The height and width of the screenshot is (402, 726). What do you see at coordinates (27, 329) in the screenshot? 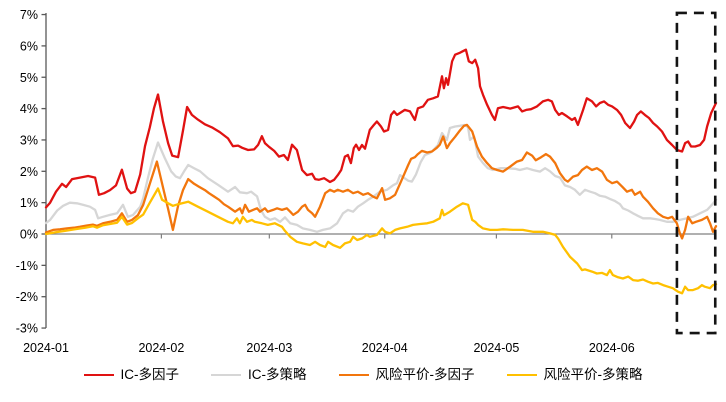
I see `y-axis-label: -3%` at bounding box center [27, 329].